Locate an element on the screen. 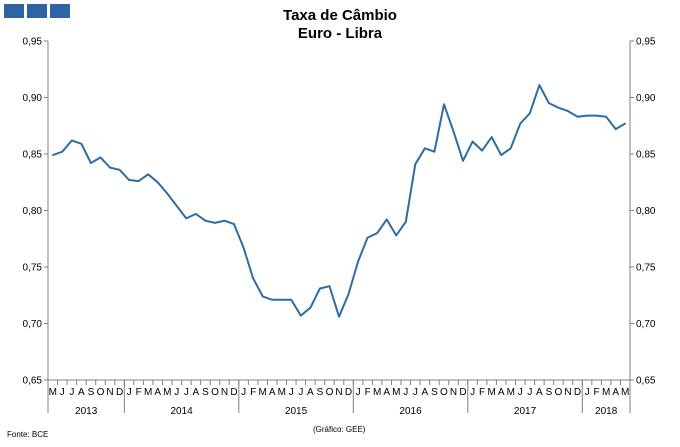 The image size is (680, 447). y-tick-label-left: 0,90 is located at coordinates (33, 98).